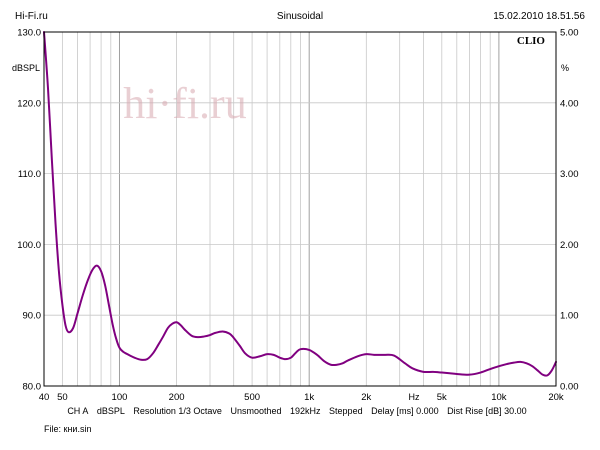  What do you see at coordinates (32, 387) in the screenshot?
I see `y-tick-label-left: 80.0` at bounding box center [32, 387].